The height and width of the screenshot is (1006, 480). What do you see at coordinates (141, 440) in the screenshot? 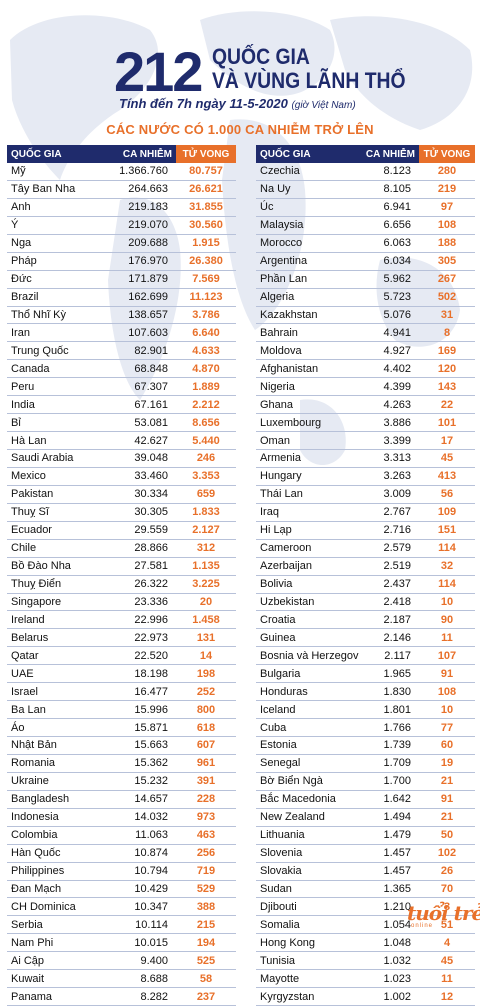
I see `case-count: 42.627` at bounding box center [141, 440].